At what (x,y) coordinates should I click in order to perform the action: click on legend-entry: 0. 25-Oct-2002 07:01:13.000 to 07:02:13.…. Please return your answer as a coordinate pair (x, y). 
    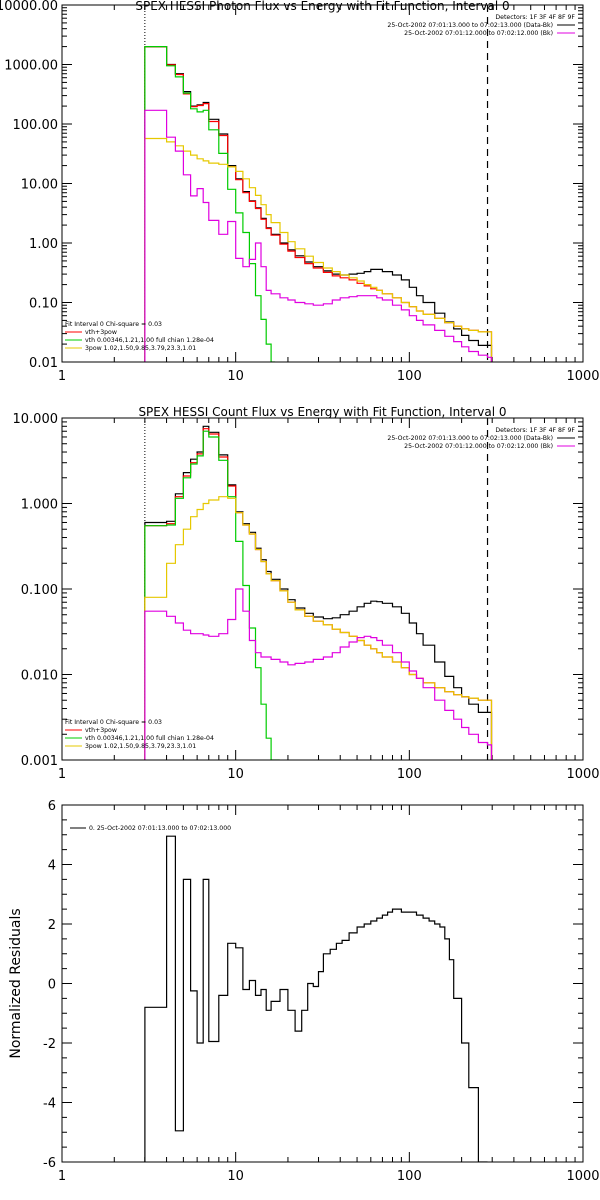
    Looking at the image, I should click on (160, 828).